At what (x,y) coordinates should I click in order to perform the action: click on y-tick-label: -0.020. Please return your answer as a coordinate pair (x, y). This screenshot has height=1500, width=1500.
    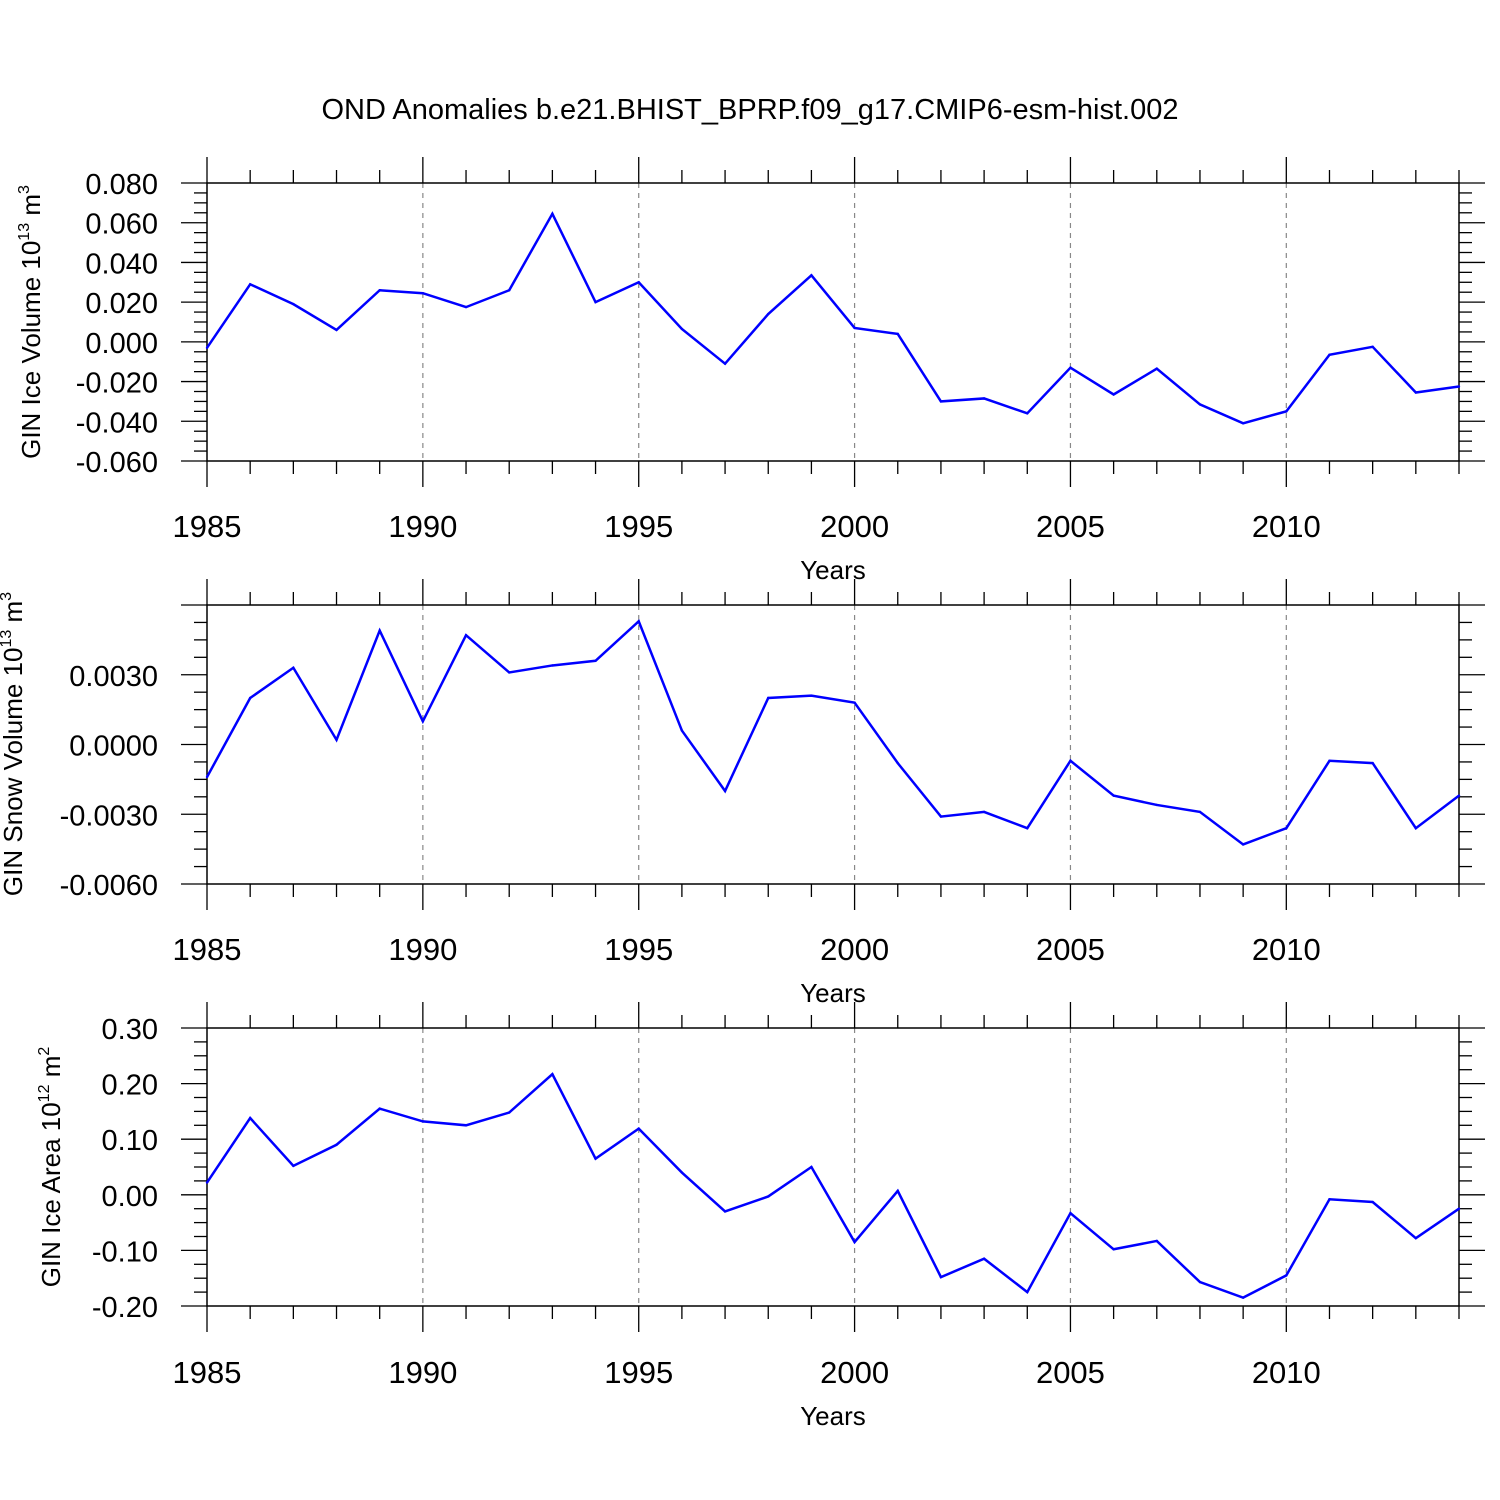
    Looking at the image, I should click on (117, 384).